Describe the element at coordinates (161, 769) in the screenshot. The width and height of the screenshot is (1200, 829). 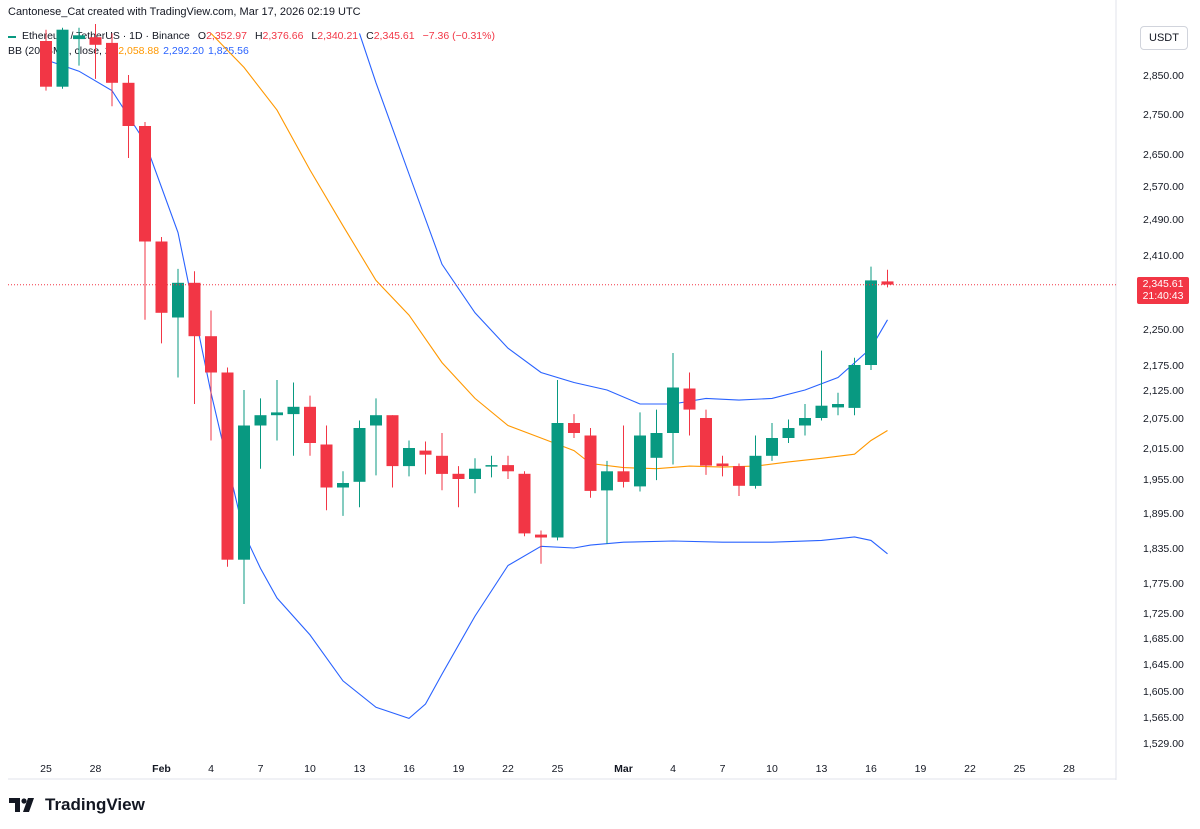
I see `time-tick-label: Feb` at that location.